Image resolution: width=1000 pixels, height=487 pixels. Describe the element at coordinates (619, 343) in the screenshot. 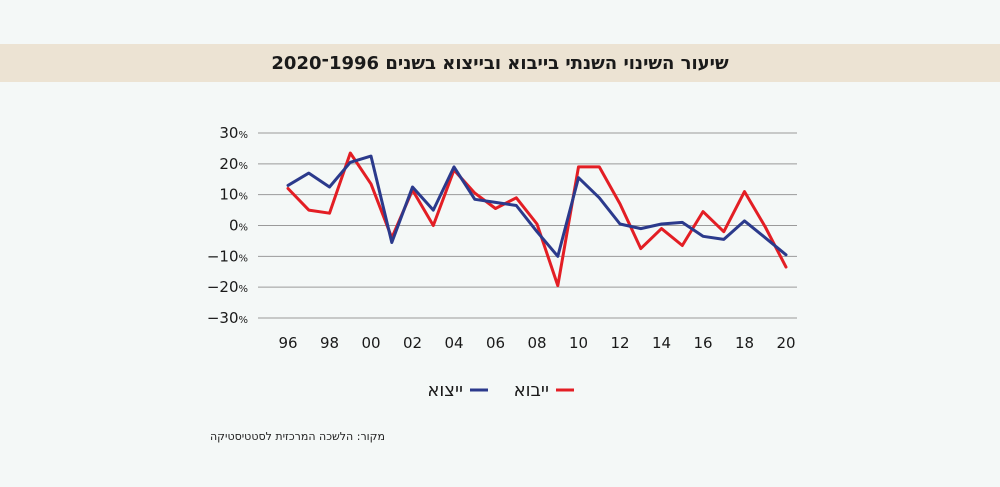

I see `x-tick-label: 12` at that location.